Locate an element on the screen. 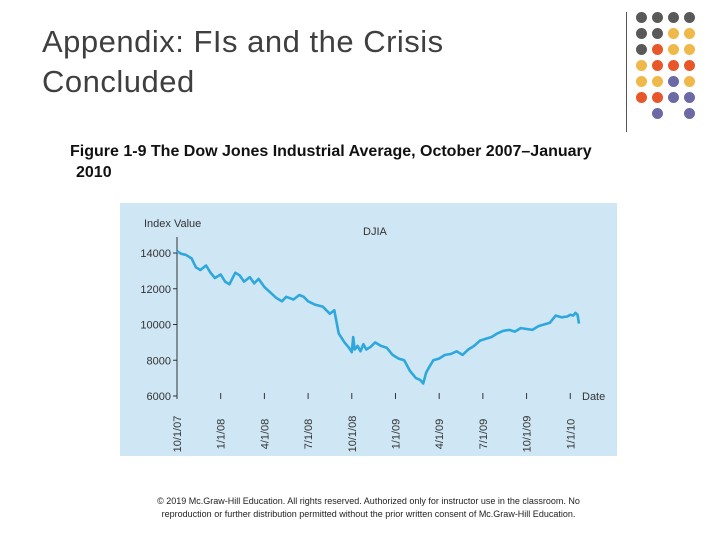  x-tick-label: 4/1/08 is located at coordinates (265, 434).